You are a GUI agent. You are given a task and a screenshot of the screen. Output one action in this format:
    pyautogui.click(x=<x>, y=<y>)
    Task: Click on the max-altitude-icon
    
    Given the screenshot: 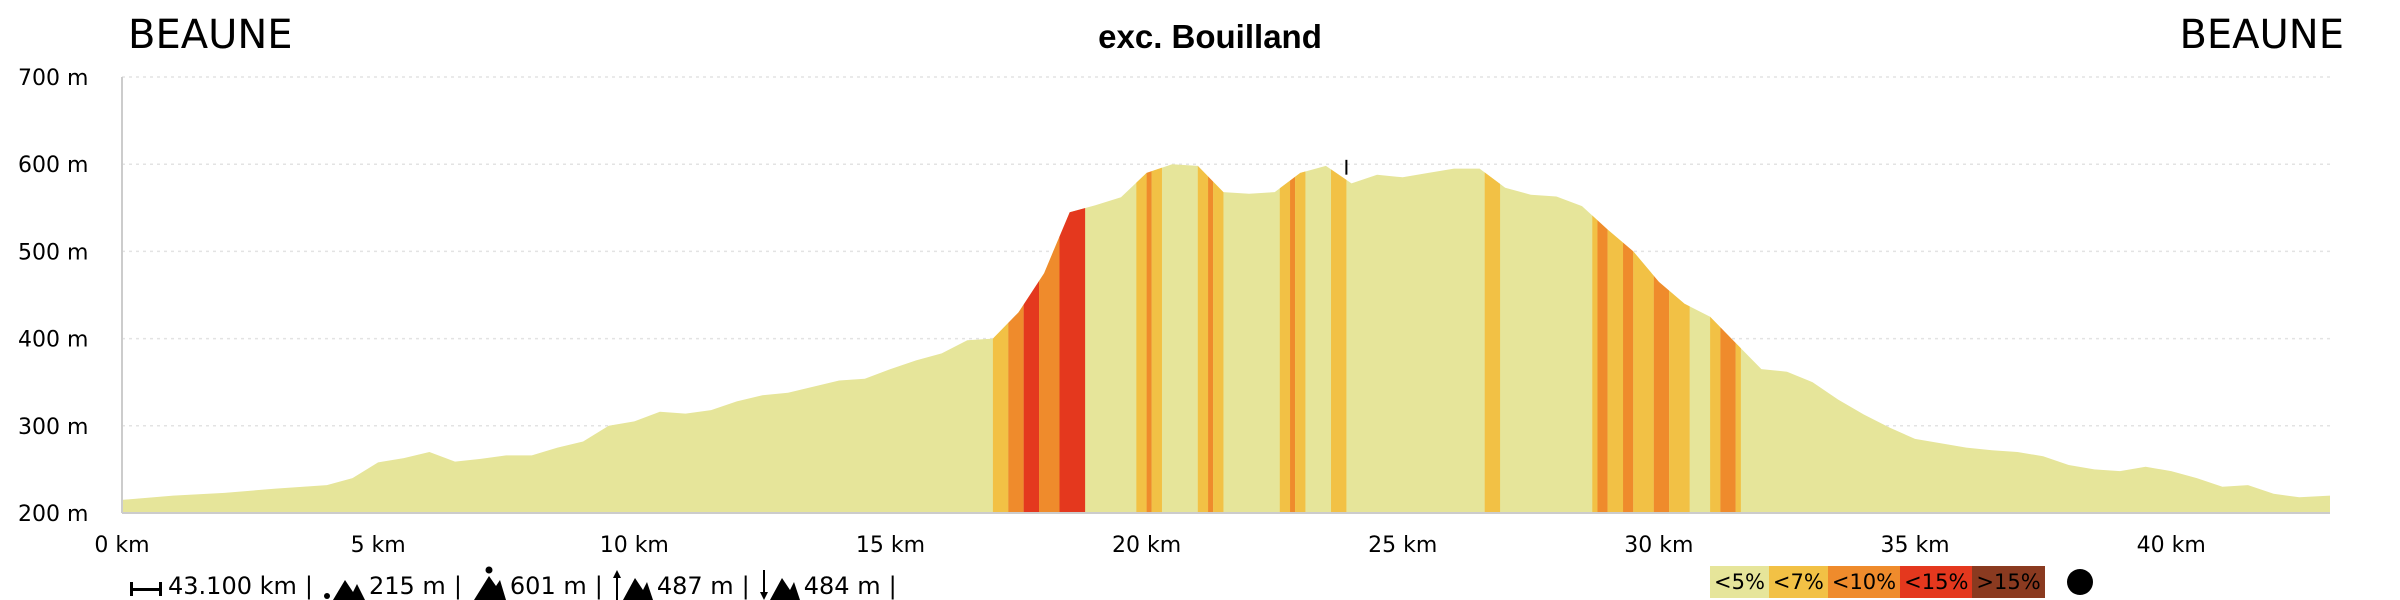 What is the action you would take?
    pyautogui.click(x=491, y=583)
    